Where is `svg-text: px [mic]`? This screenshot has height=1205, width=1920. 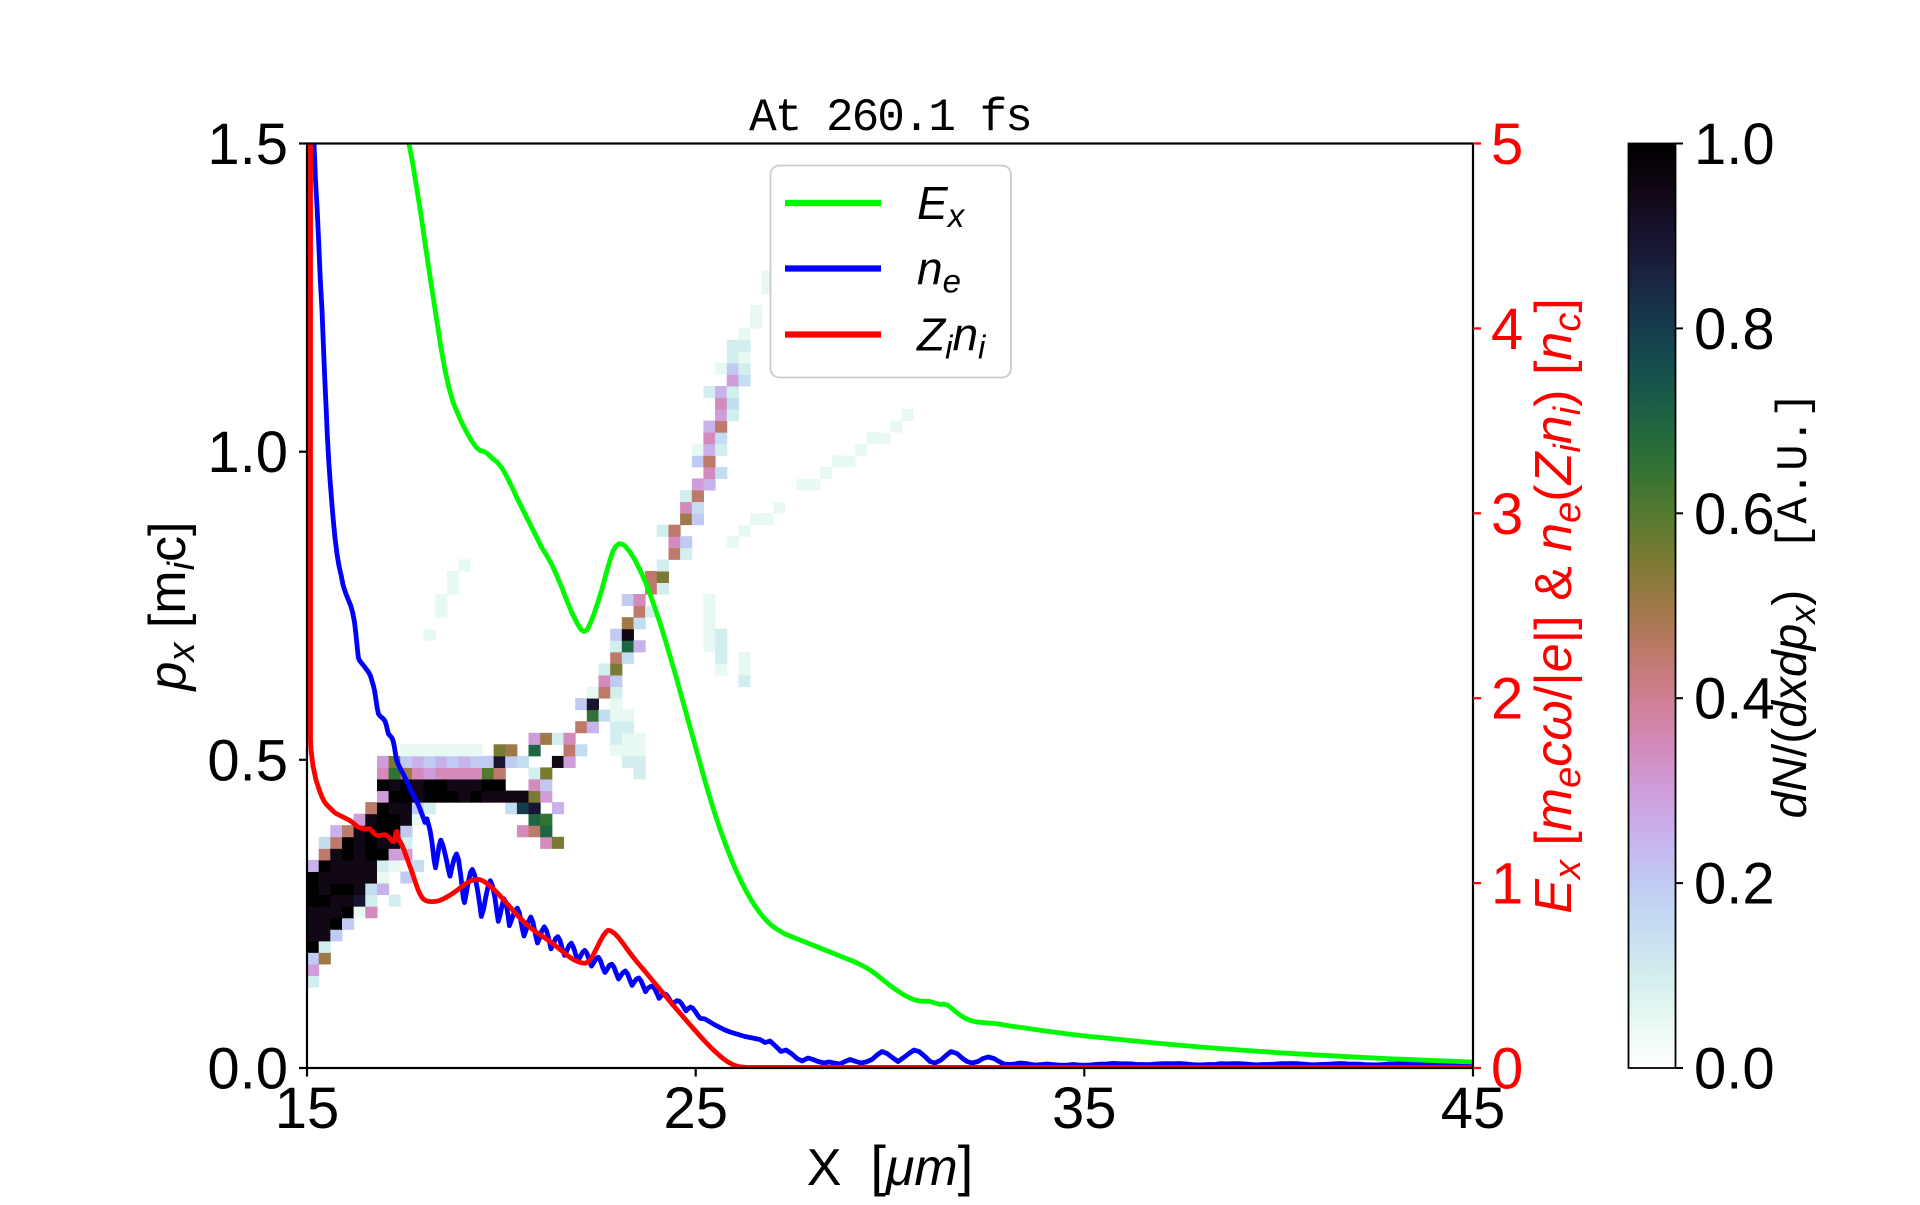 svg-text: px [mic] is located at coordinates (171, 606).